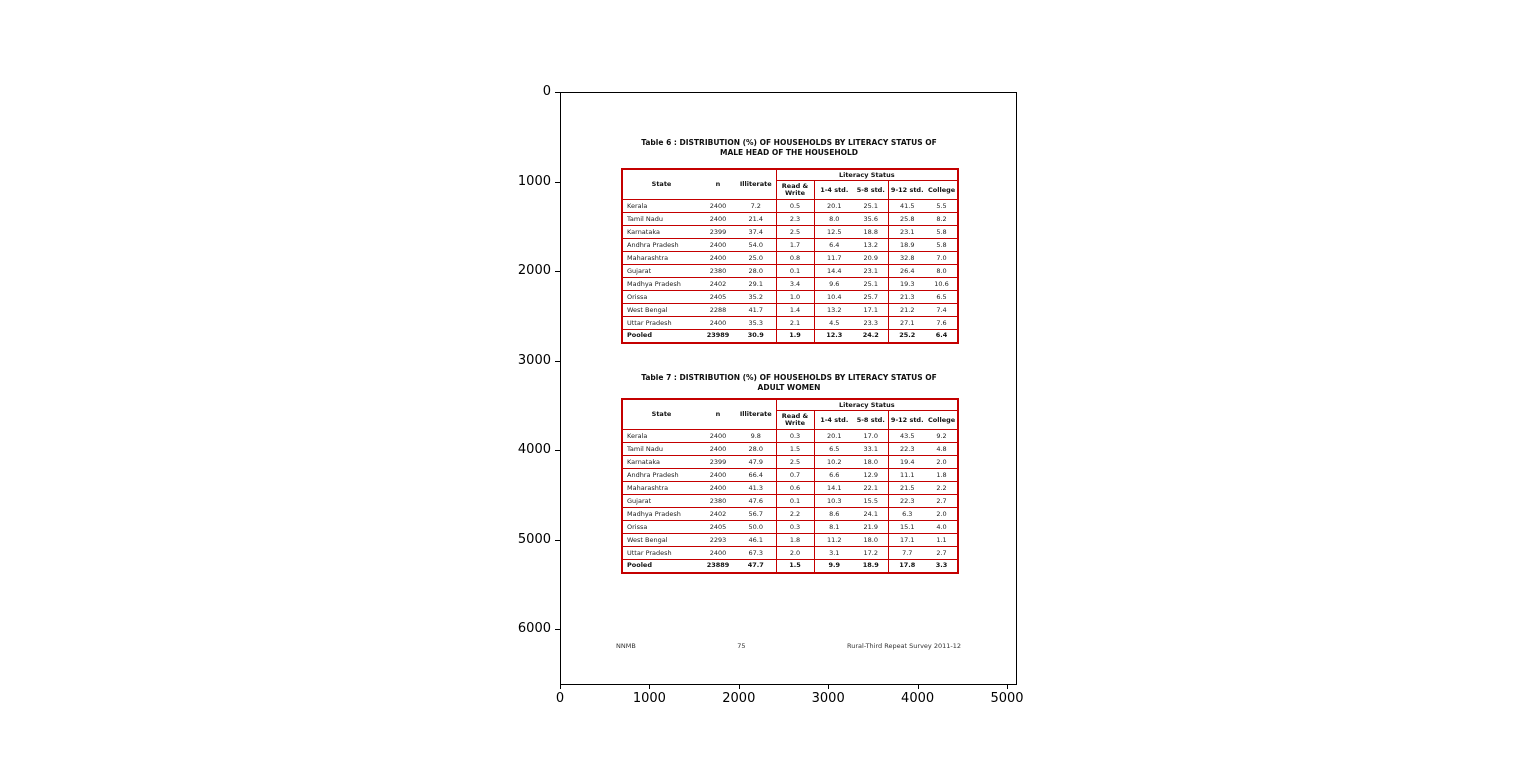 Image resolution: width=1536 pixels, height=767 pixels. What do you see at coordinates (756, 219) in the screenshot?
I see `cell: 21.4` at bounding box center [756, 219].